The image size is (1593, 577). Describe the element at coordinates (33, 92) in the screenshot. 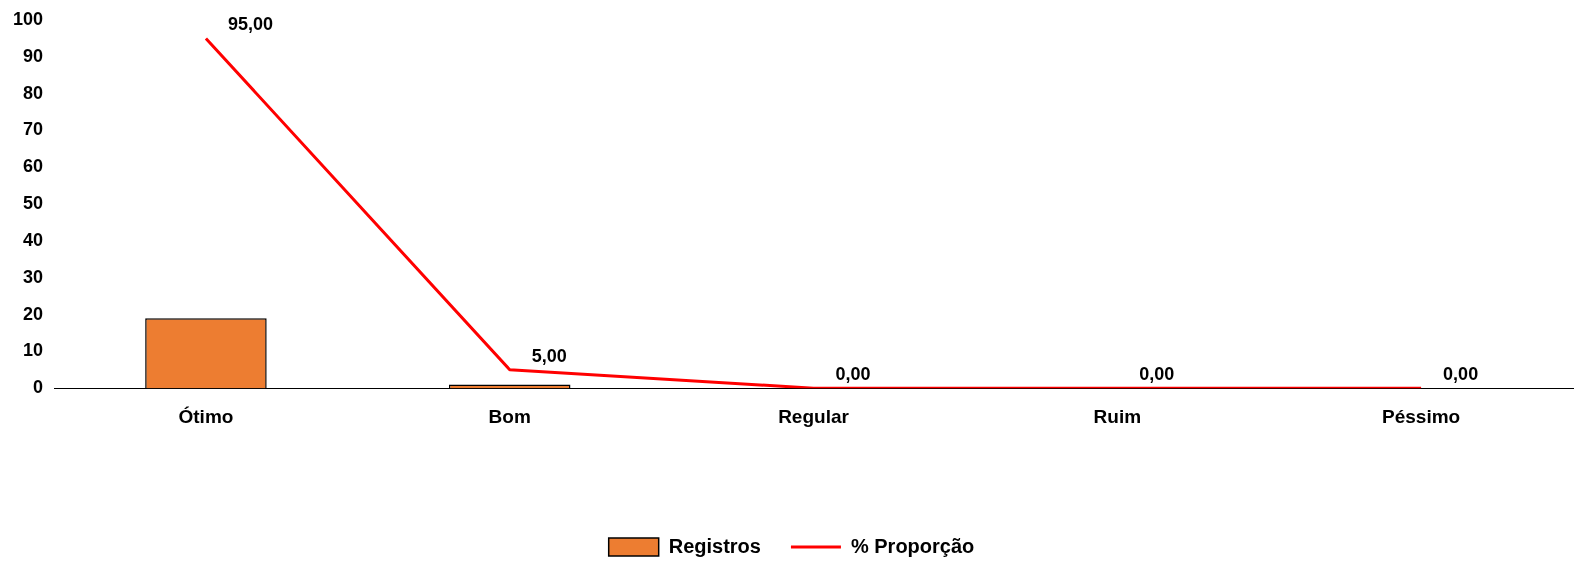

I see `y-tick-label: 80` at that location.